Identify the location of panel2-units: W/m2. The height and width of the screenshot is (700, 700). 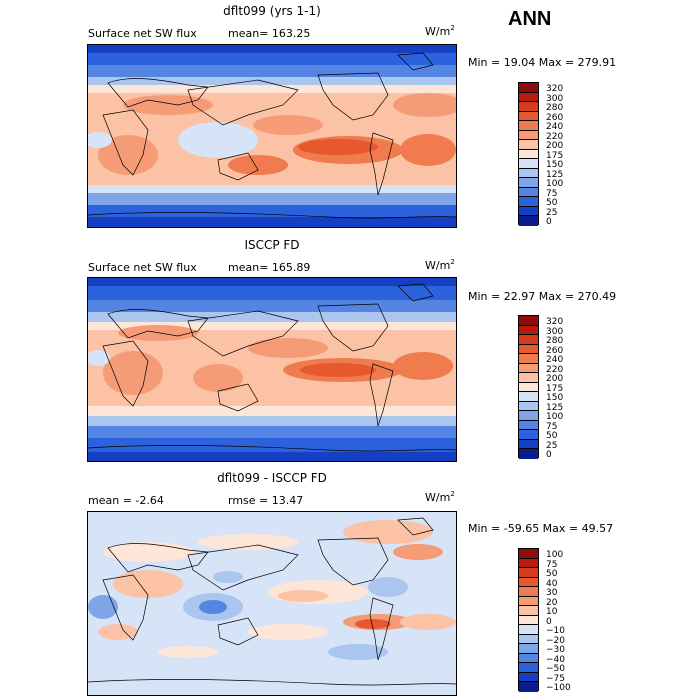
(440, 265).